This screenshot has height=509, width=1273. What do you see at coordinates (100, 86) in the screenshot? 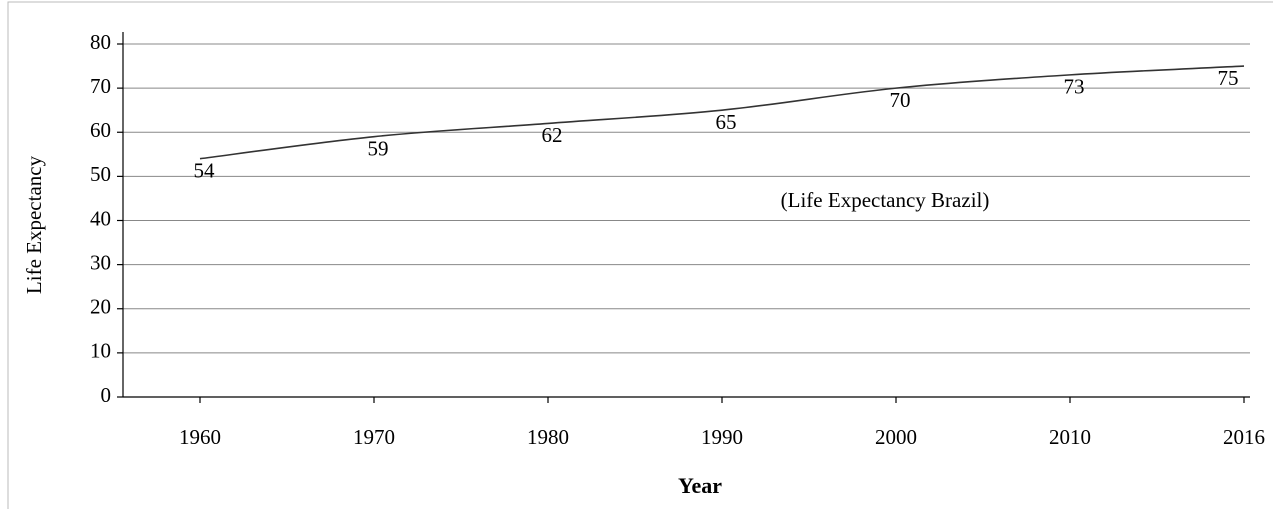
I see `y-tick-label: 70` at bounding box center [100, 86].